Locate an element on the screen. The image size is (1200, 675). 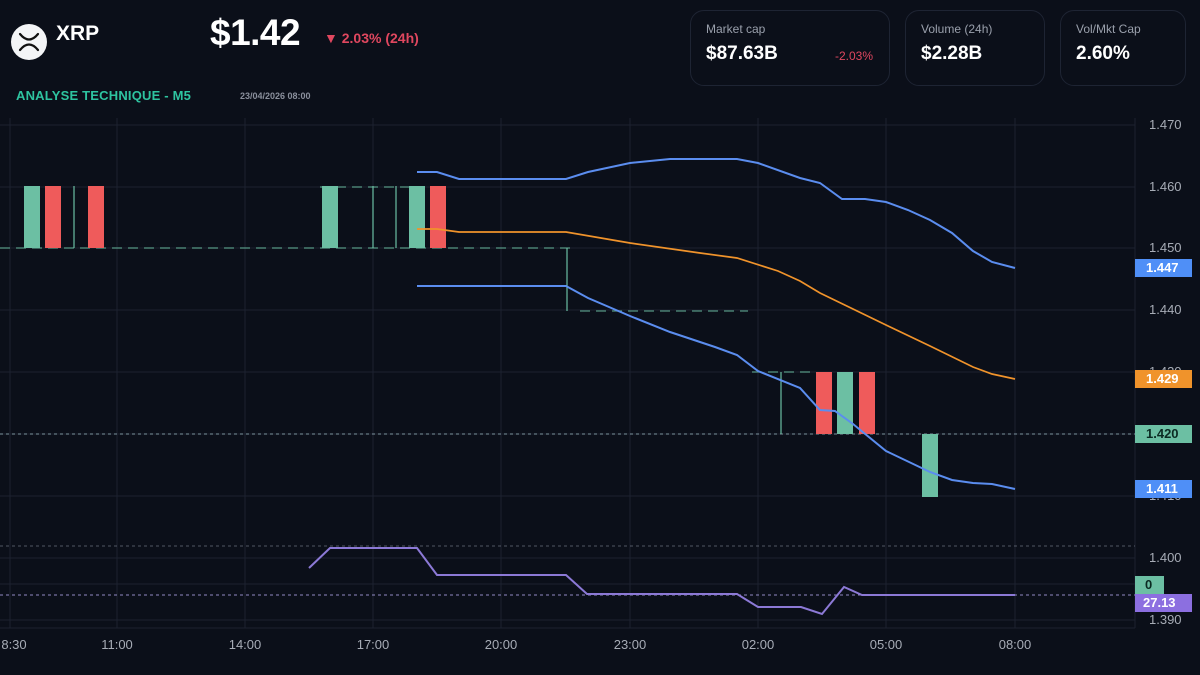
x-tick-1100: 11:00 is located at coordinates (117, 644).